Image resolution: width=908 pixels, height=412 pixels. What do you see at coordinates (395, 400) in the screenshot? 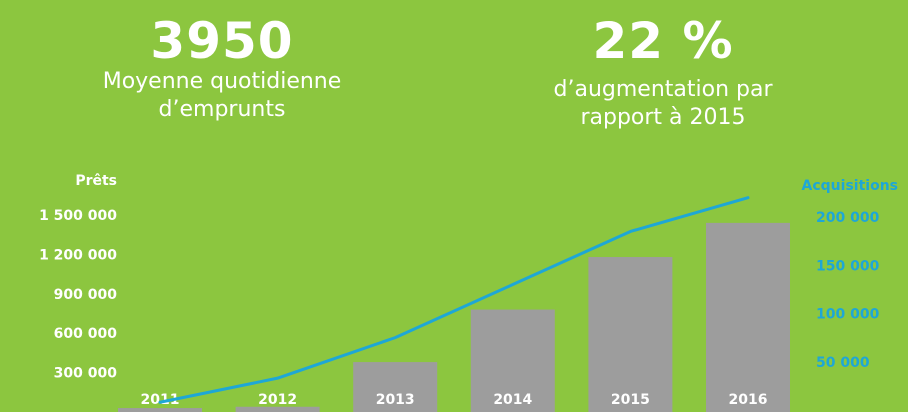
I see `category-label: 2013` at bounding box center [395, 400].